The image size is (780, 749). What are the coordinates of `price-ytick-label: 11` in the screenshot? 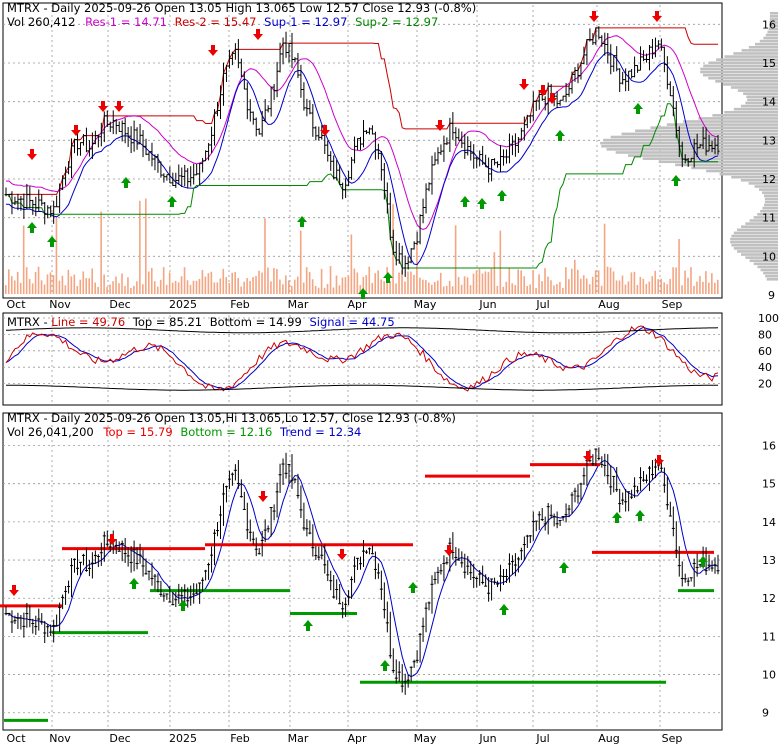 It's located at (769, 218).